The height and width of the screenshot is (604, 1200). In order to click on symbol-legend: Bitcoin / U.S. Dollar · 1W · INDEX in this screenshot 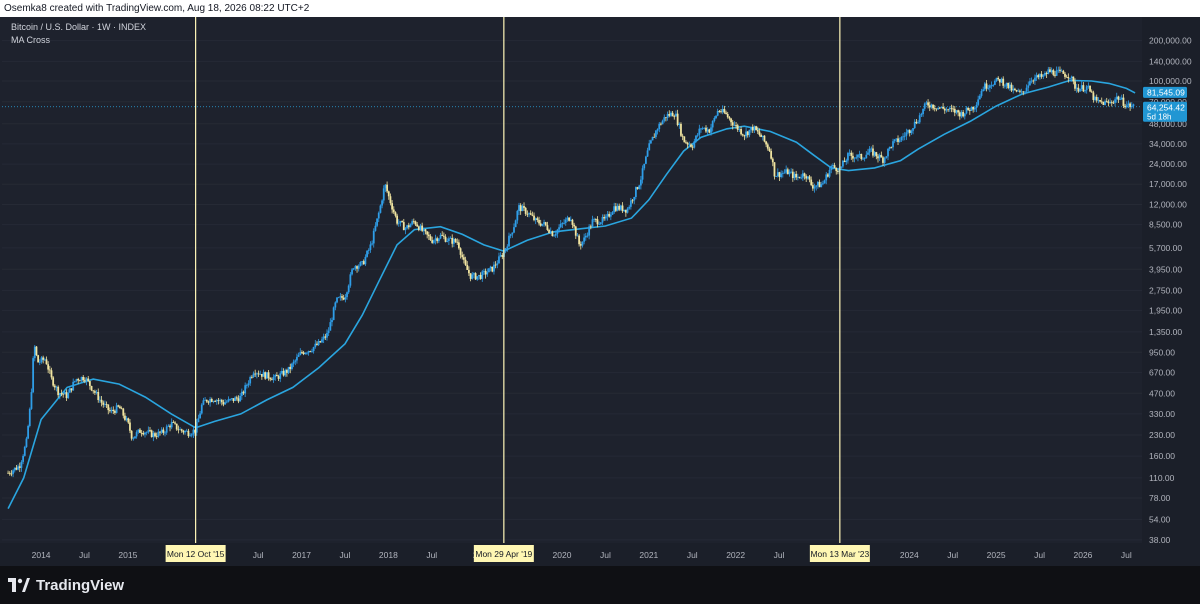, I will do `click(78, 27)`.